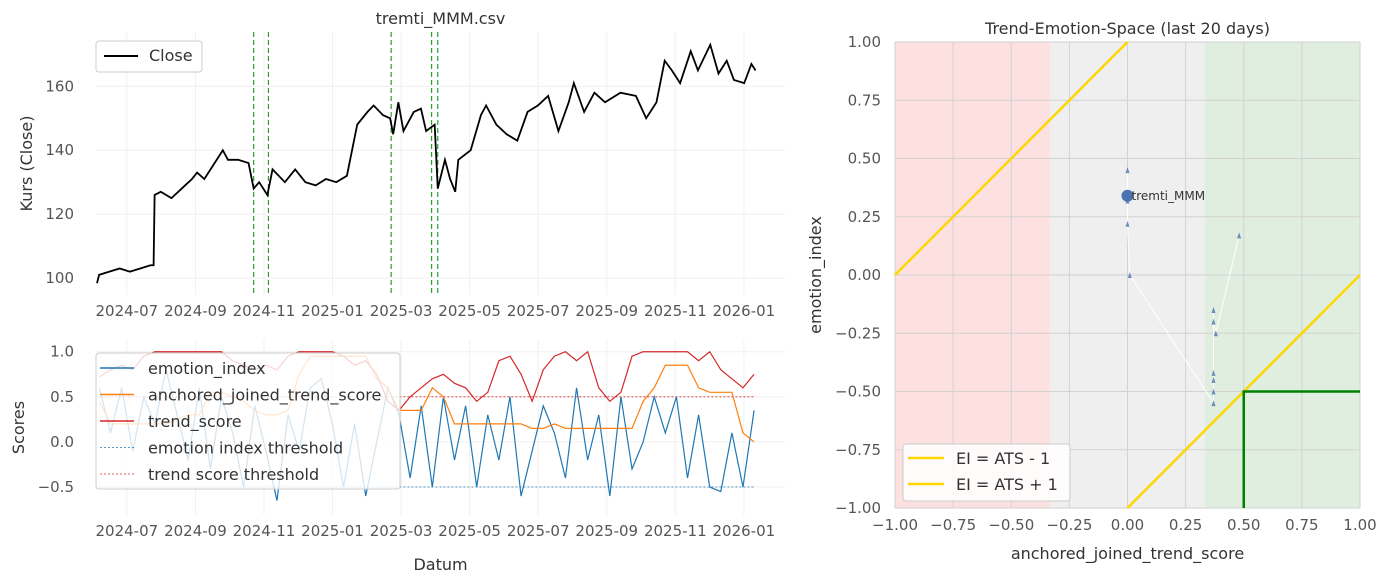  Describe the element at coordinates (864, 42) in the screenshot. I see `y-tick-label: 1.00` at that location.